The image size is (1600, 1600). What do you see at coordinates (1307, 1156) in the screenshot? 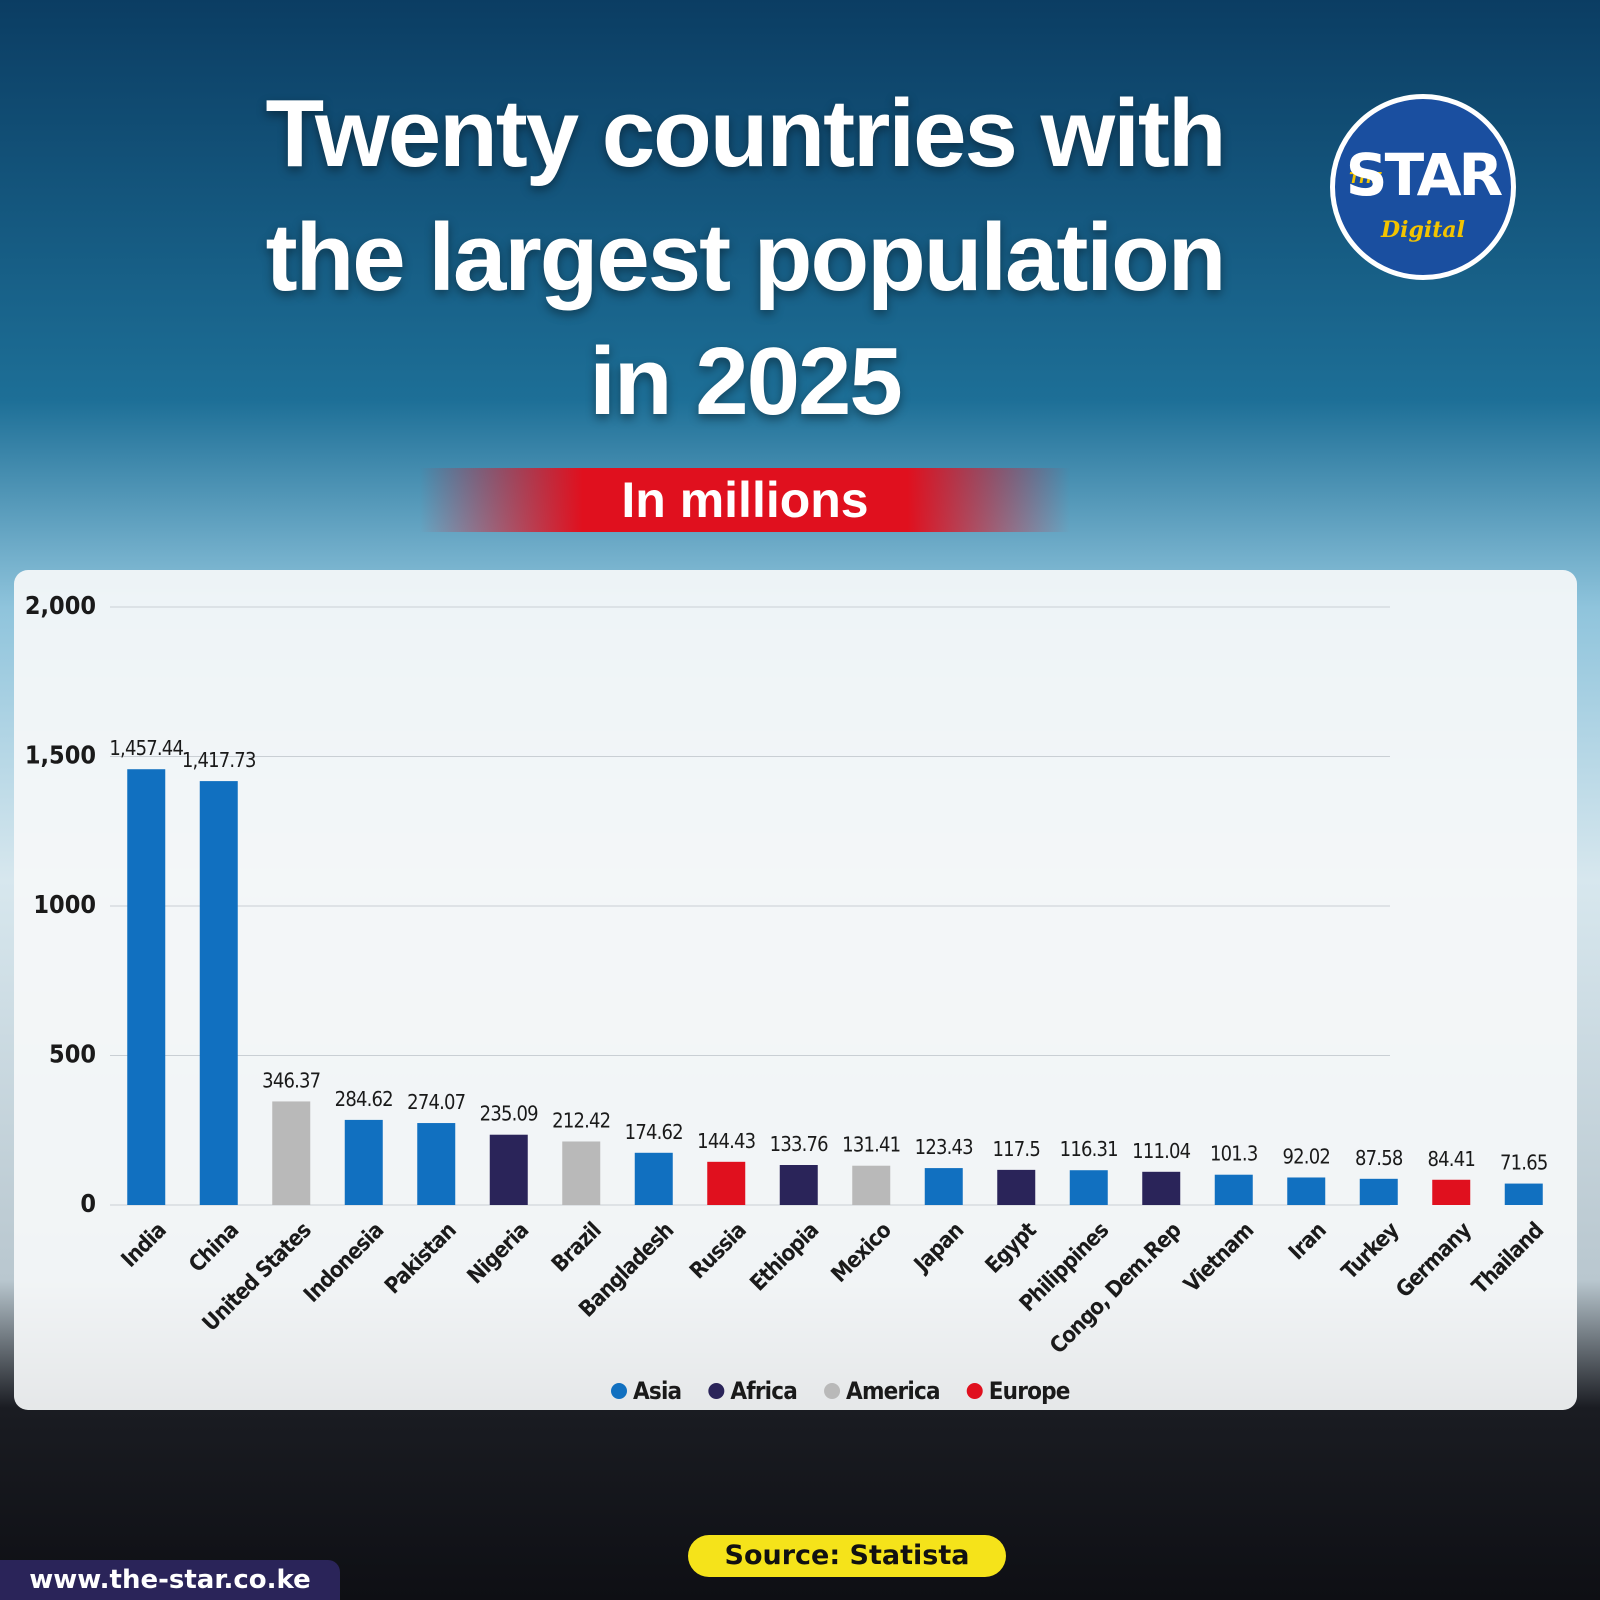
I see `value-label: 92.02` at bounding box center [1307, 1156].